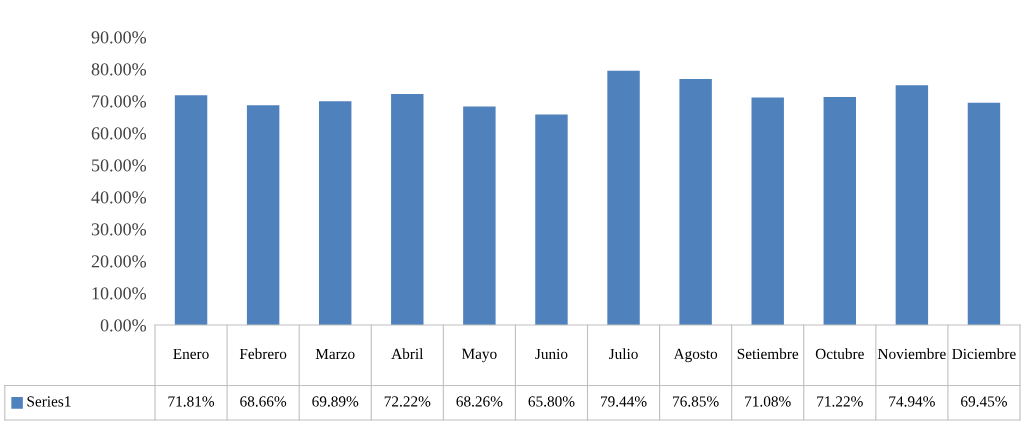 The image size is (1031, 428). What do you see at coordinates (695, 355) in the screenshot?
I see `x-tick-label: Agosto` at bounding box center [695, 355].